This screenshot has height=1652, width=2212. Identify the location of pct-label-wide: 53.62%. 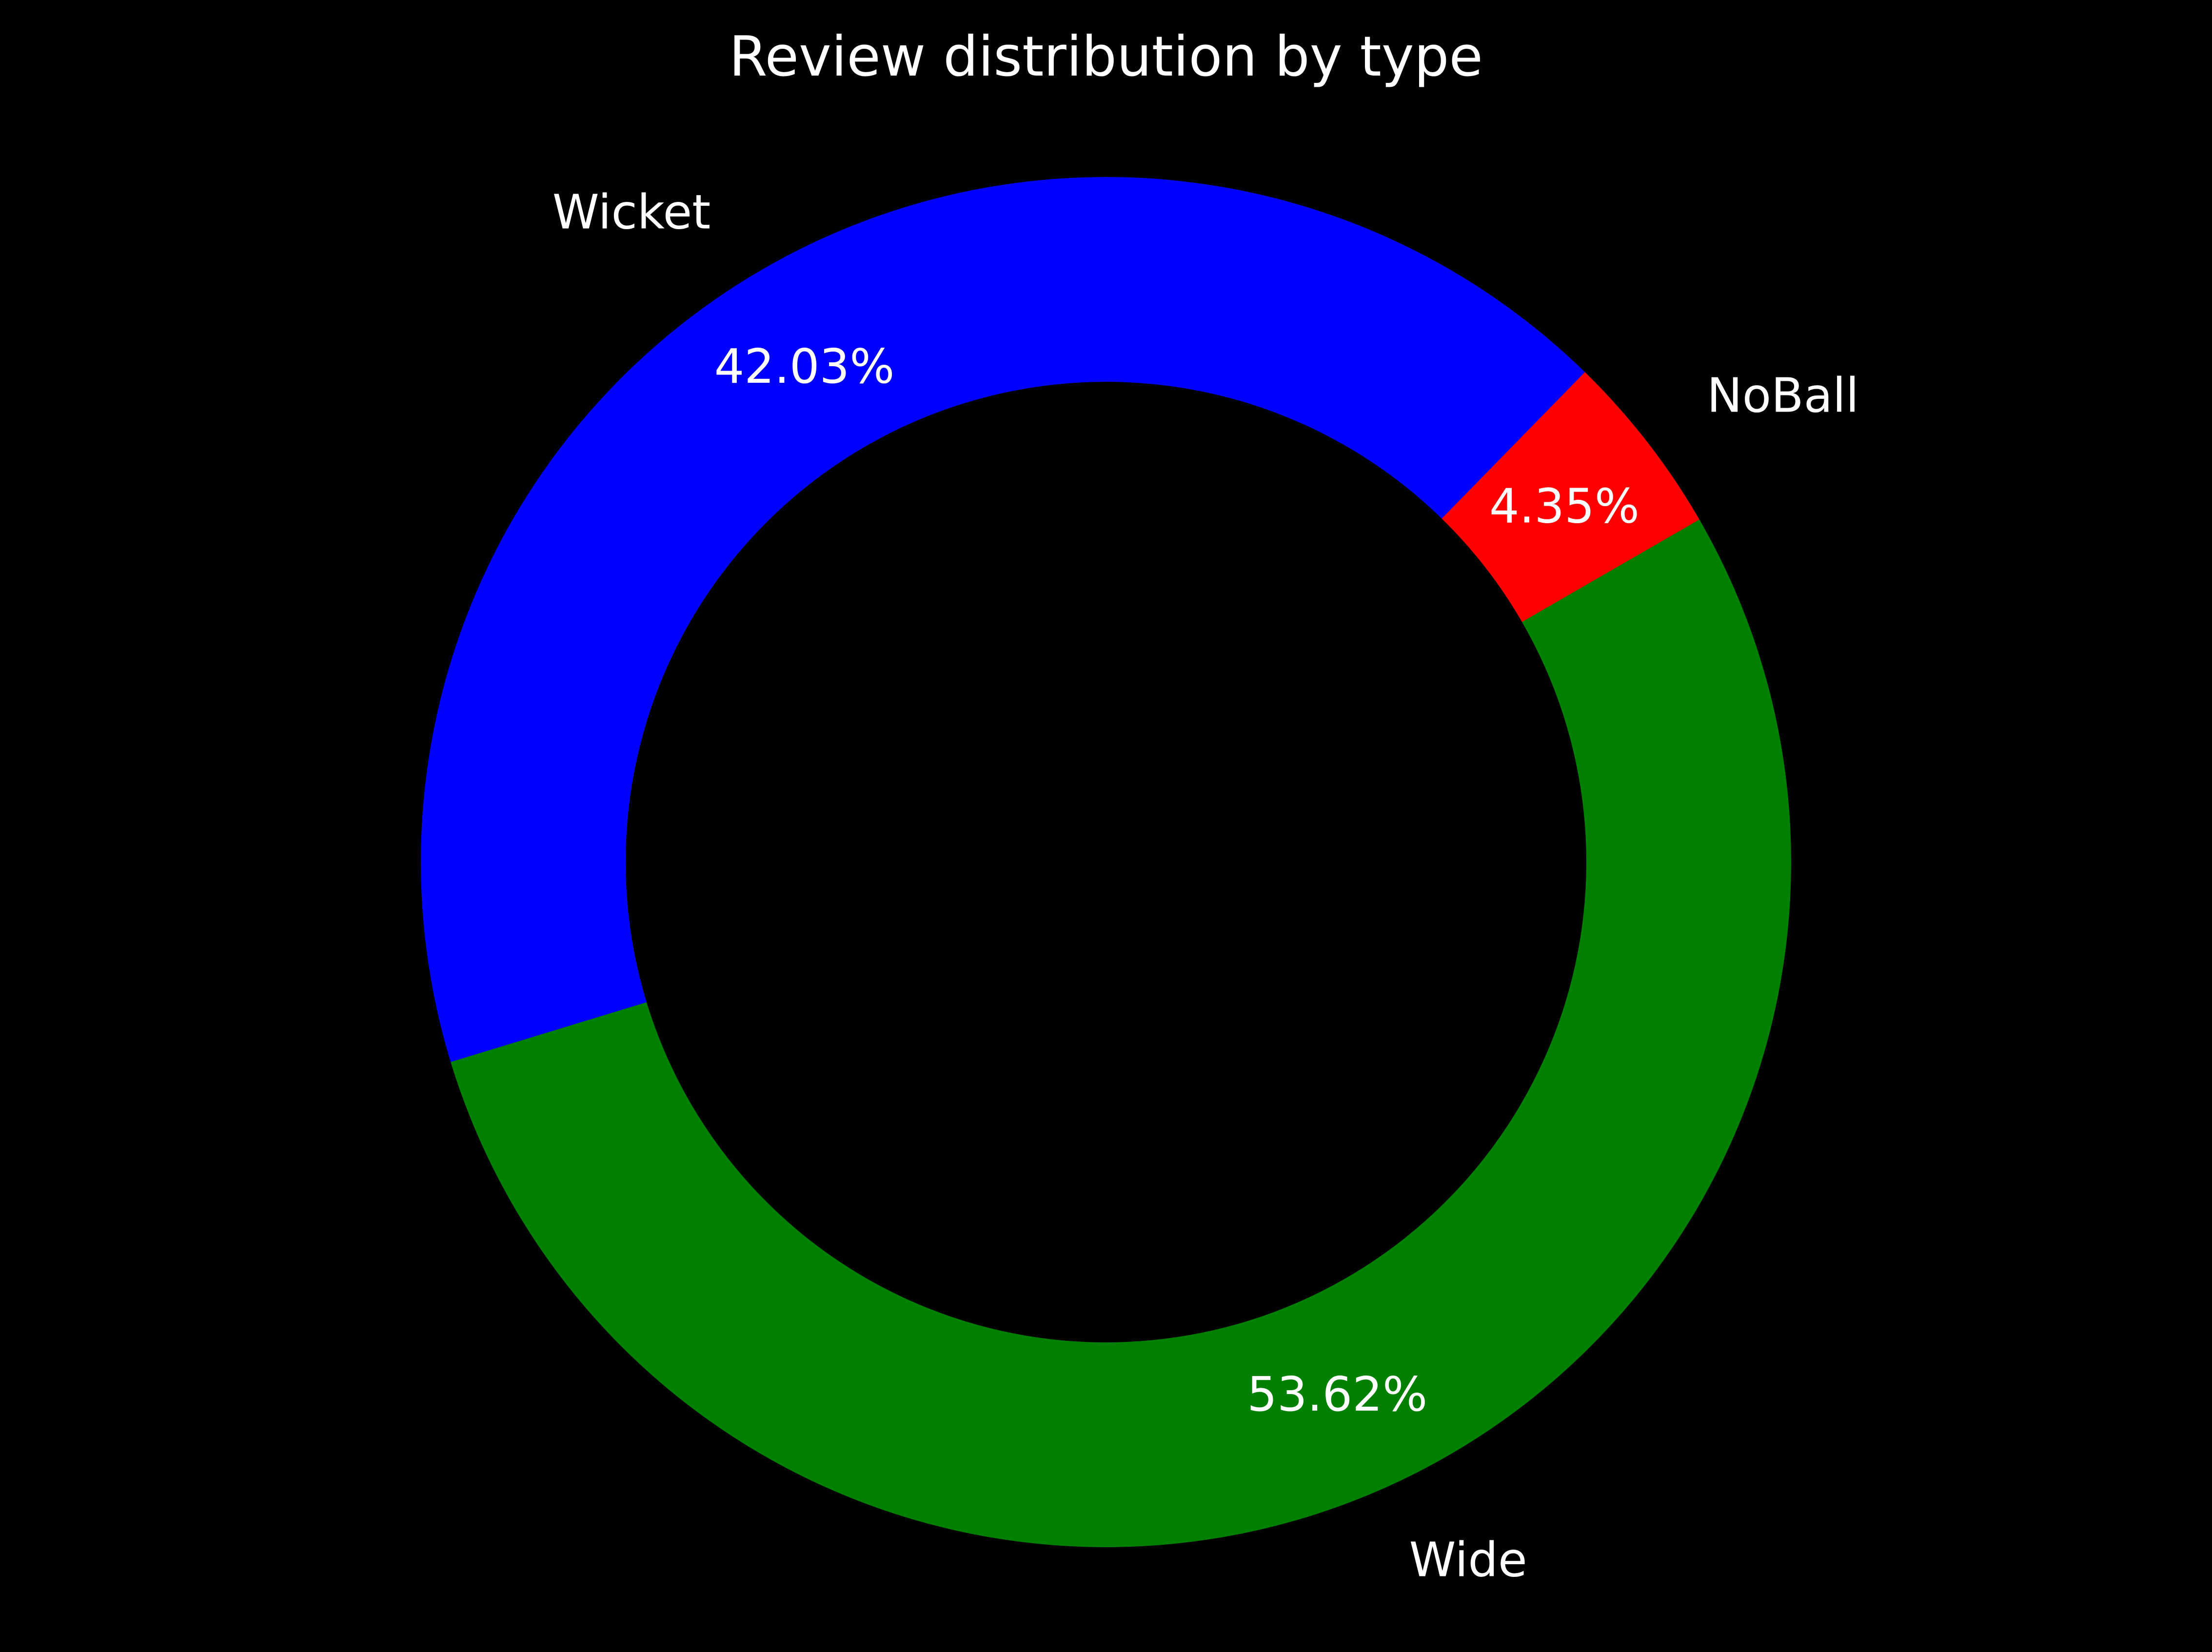
(1337, 1394).